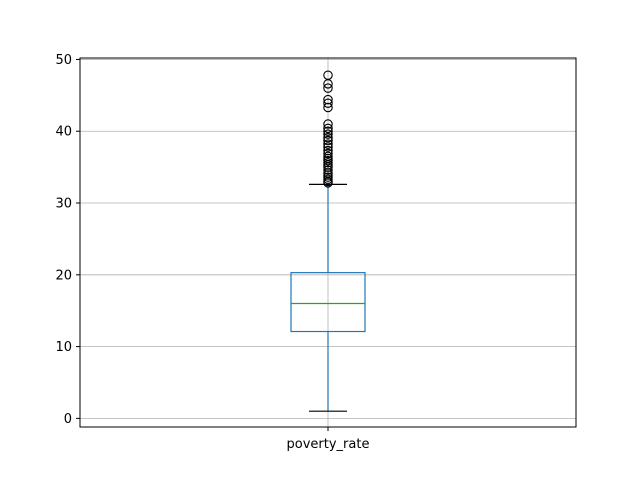 This screenshot has width=640, height=480. What do you see at coordinates (68, 419) in the screenshot?
I see `y-tick-label: 0` at bounding box center [68, 419].